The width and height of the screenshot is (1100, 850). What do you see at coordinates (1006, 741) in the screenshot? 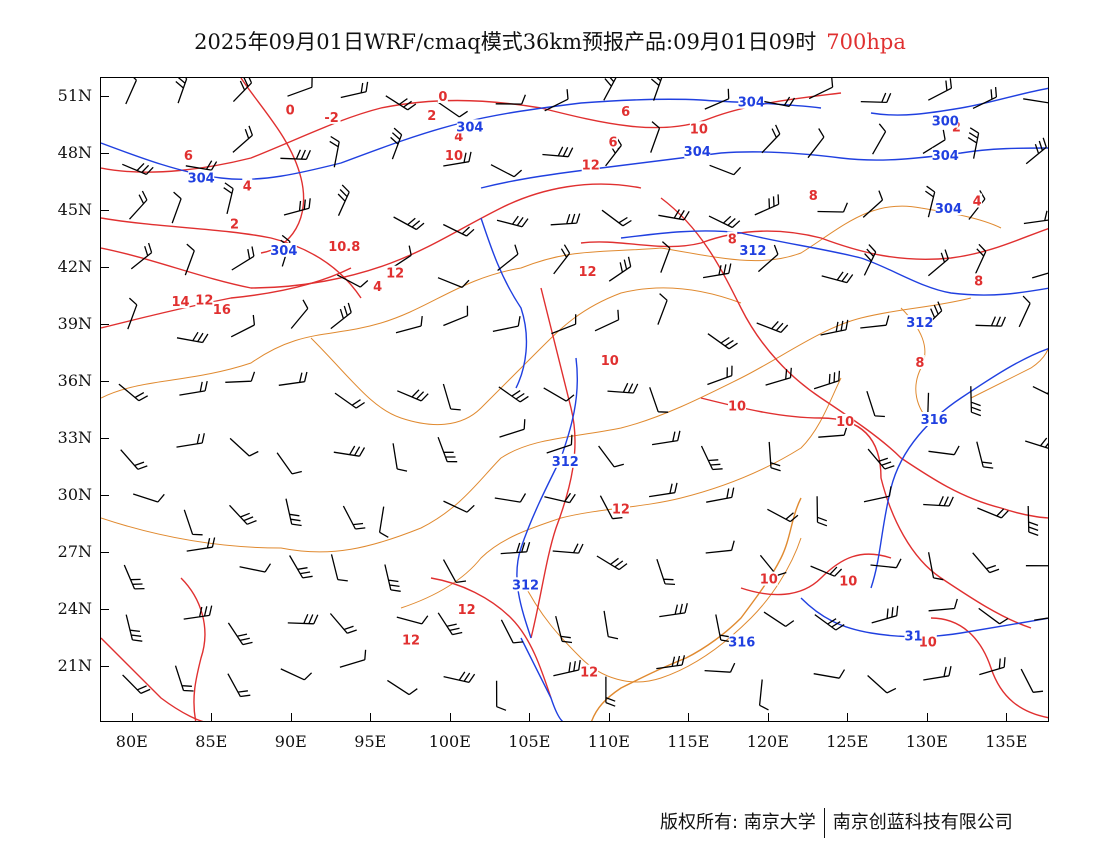
I see `lon-label: 135E` at bounding box center [1006, 741].